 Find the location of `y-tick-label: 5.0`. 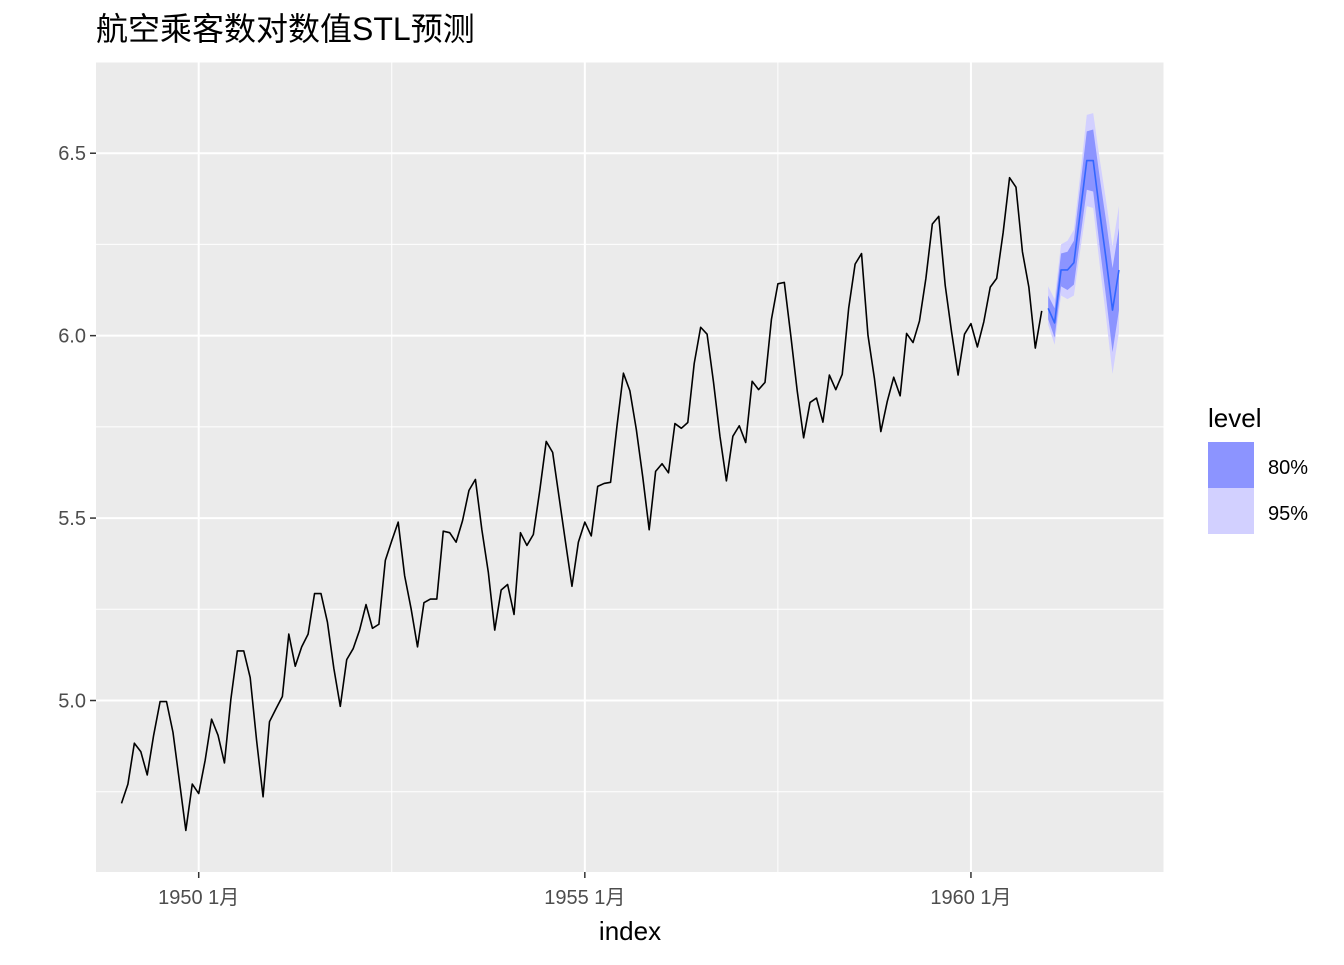

y-tick-label: 5.0 is located at coordinates (72, 702).